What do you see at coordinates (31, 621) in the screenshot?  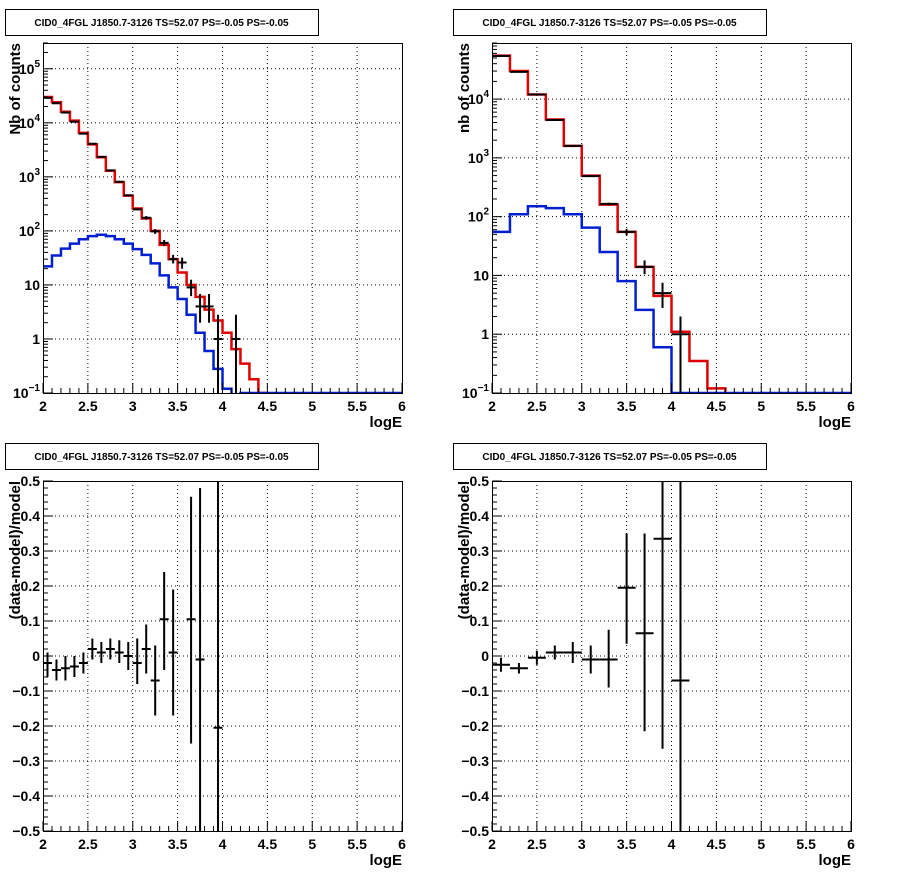 I see `y-tick-label: 0.1` at bounding box center [31, 621].